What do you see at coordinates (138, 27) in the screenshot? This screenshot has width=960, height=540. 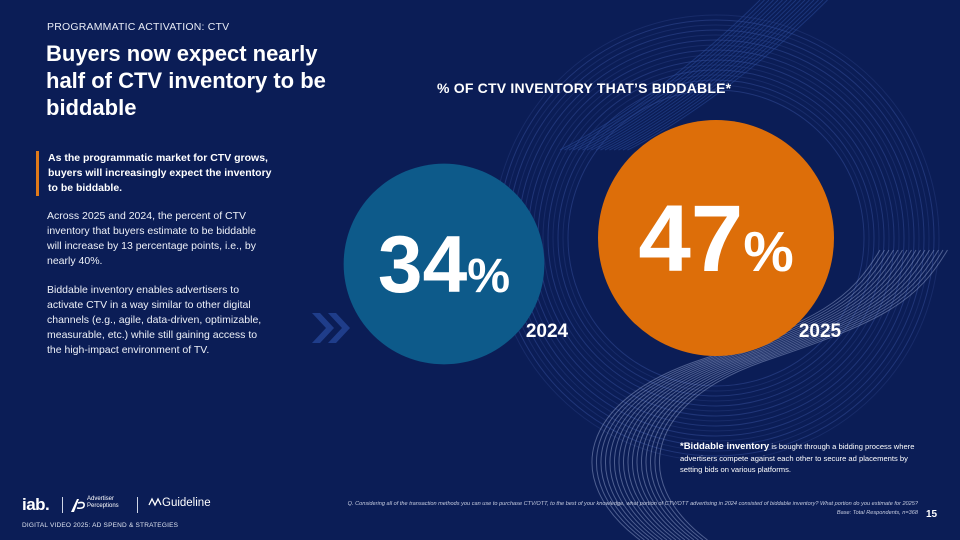 I see `eyebrow-label: PROGRAMMATIC ACTIVATION: CTV` at bounding box center [138, 27].